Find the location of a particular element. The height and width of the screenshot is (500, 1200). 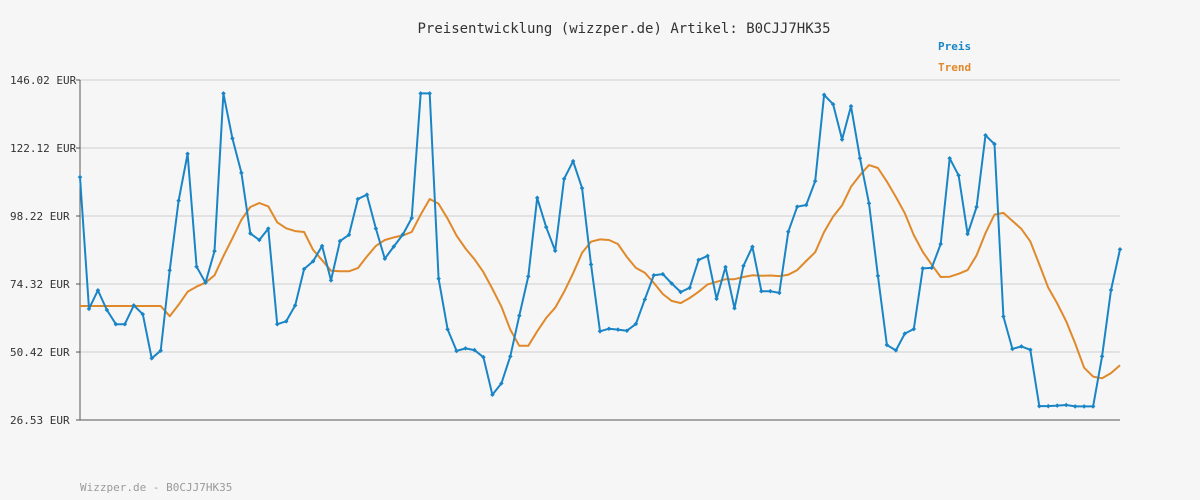

y-tick-label: 50.42 EUR is located at coordinates (40, 352).